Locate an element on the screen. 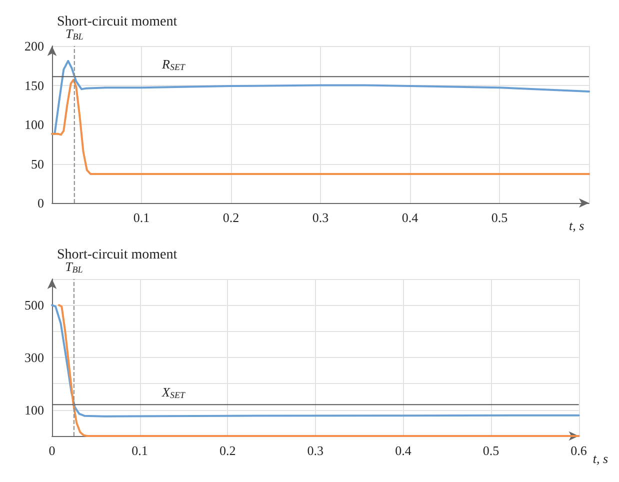  x-tick-label: 0 is located at coordinates (52, 450).